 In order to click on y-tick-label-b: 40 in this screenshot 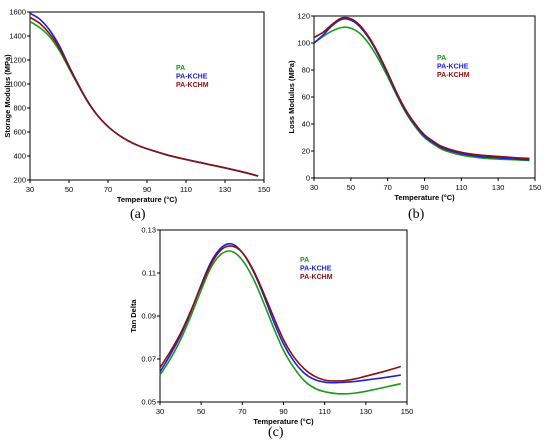, I will do `click(306, 124)`.